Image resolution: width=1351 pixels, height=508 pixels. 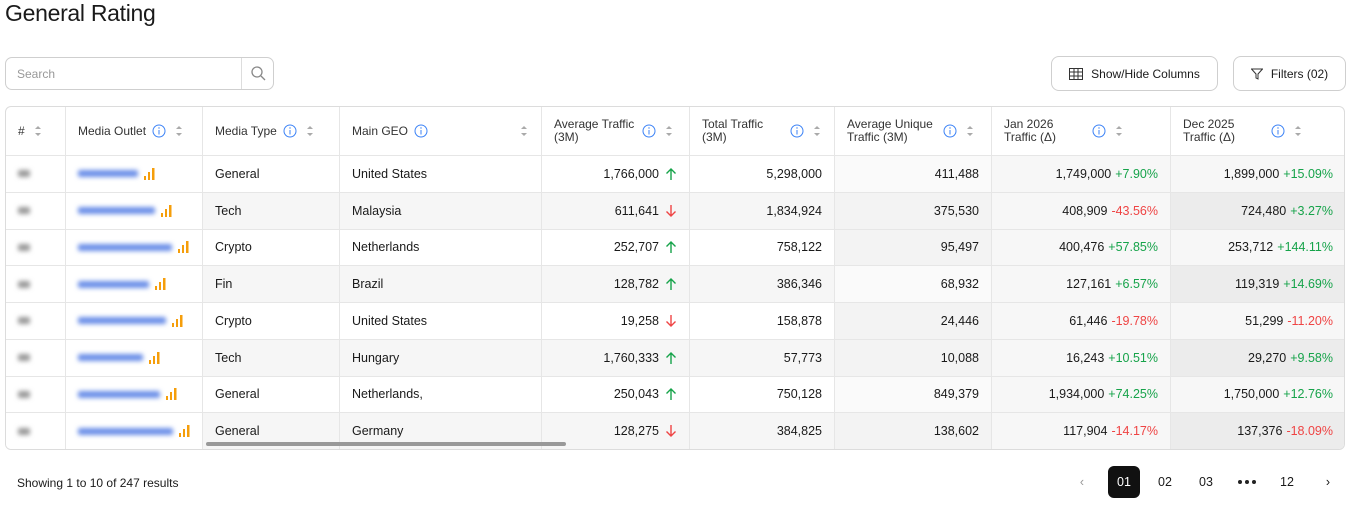 What do you see at coordinates (1311, 210) in the screenshot?
I see `dec-change: +3.27%` at bounding box center [1311, 210].